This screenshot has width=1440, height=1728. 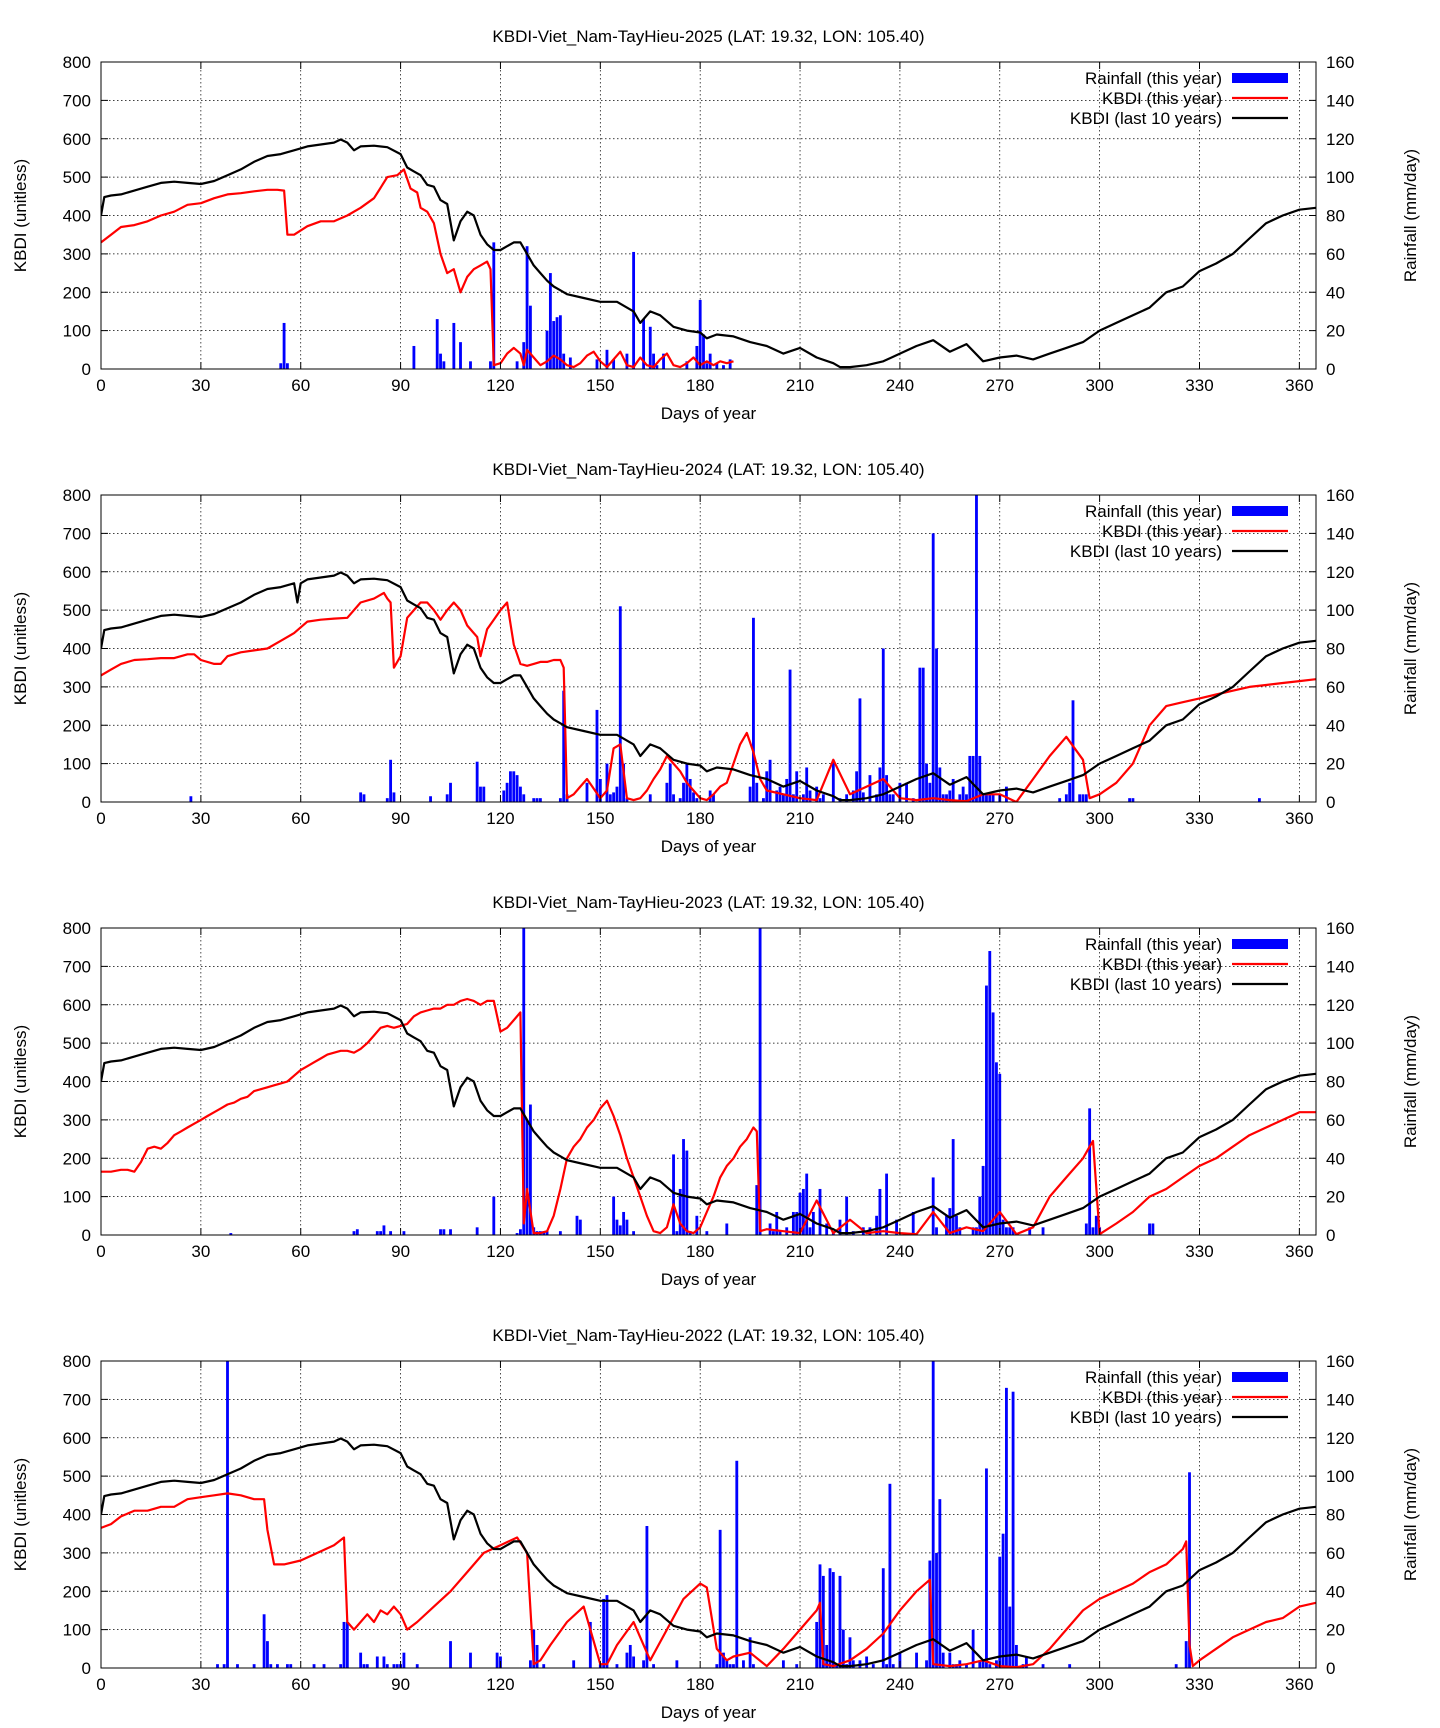 I want to click on y-right-tick-label: 140, so click(x=1340, y=533).